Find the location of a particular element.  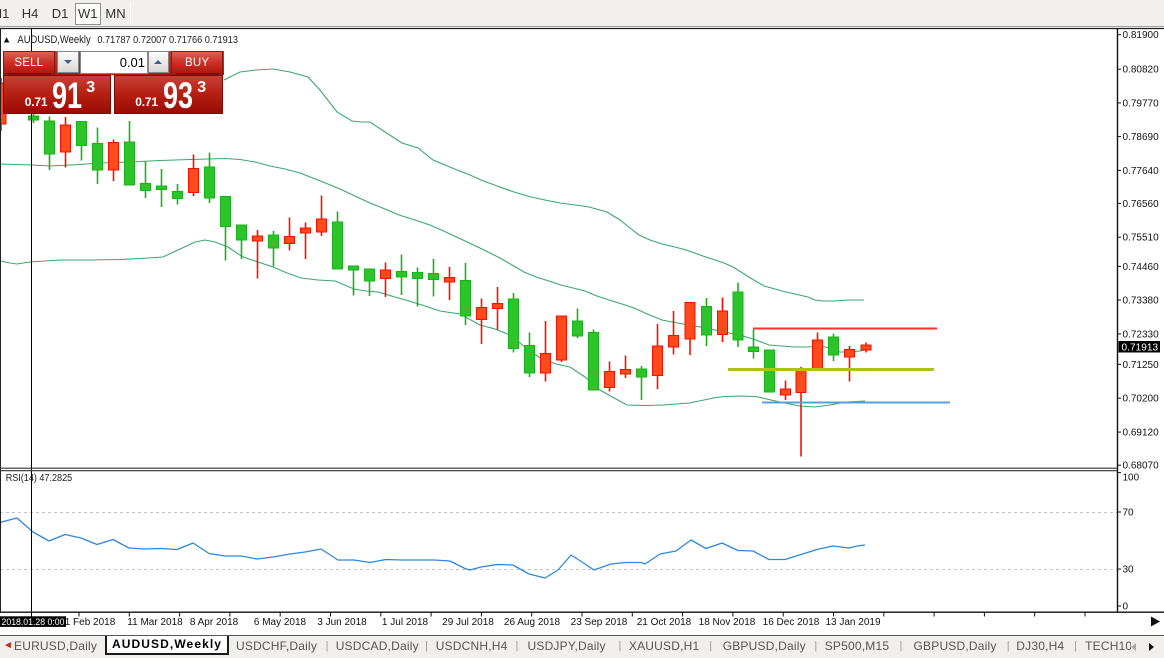

svg-text: 1 Jul 2018 is located at coordinates (405, 622).